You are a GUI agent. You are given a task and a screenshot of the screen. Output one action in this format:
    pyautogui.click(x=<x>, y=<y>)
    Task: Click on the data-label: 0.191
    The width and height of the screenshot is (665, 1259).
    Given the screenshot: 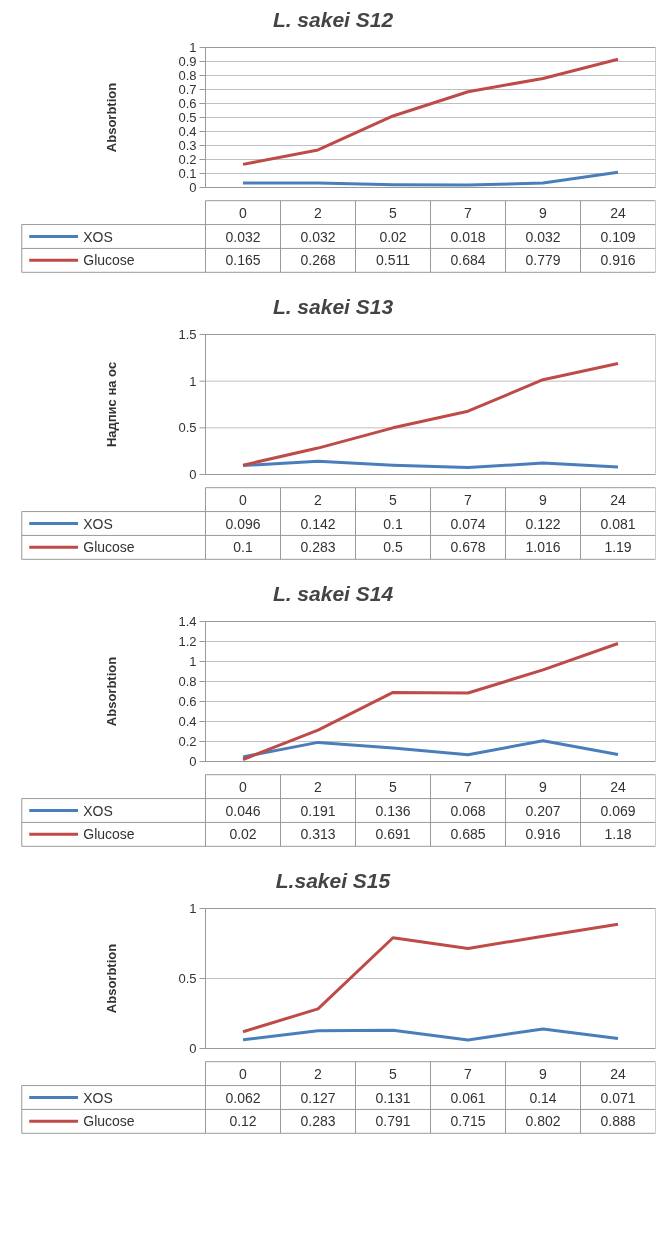 What is the action you would take?
    pyautogui.click(x=318, y=810)
    